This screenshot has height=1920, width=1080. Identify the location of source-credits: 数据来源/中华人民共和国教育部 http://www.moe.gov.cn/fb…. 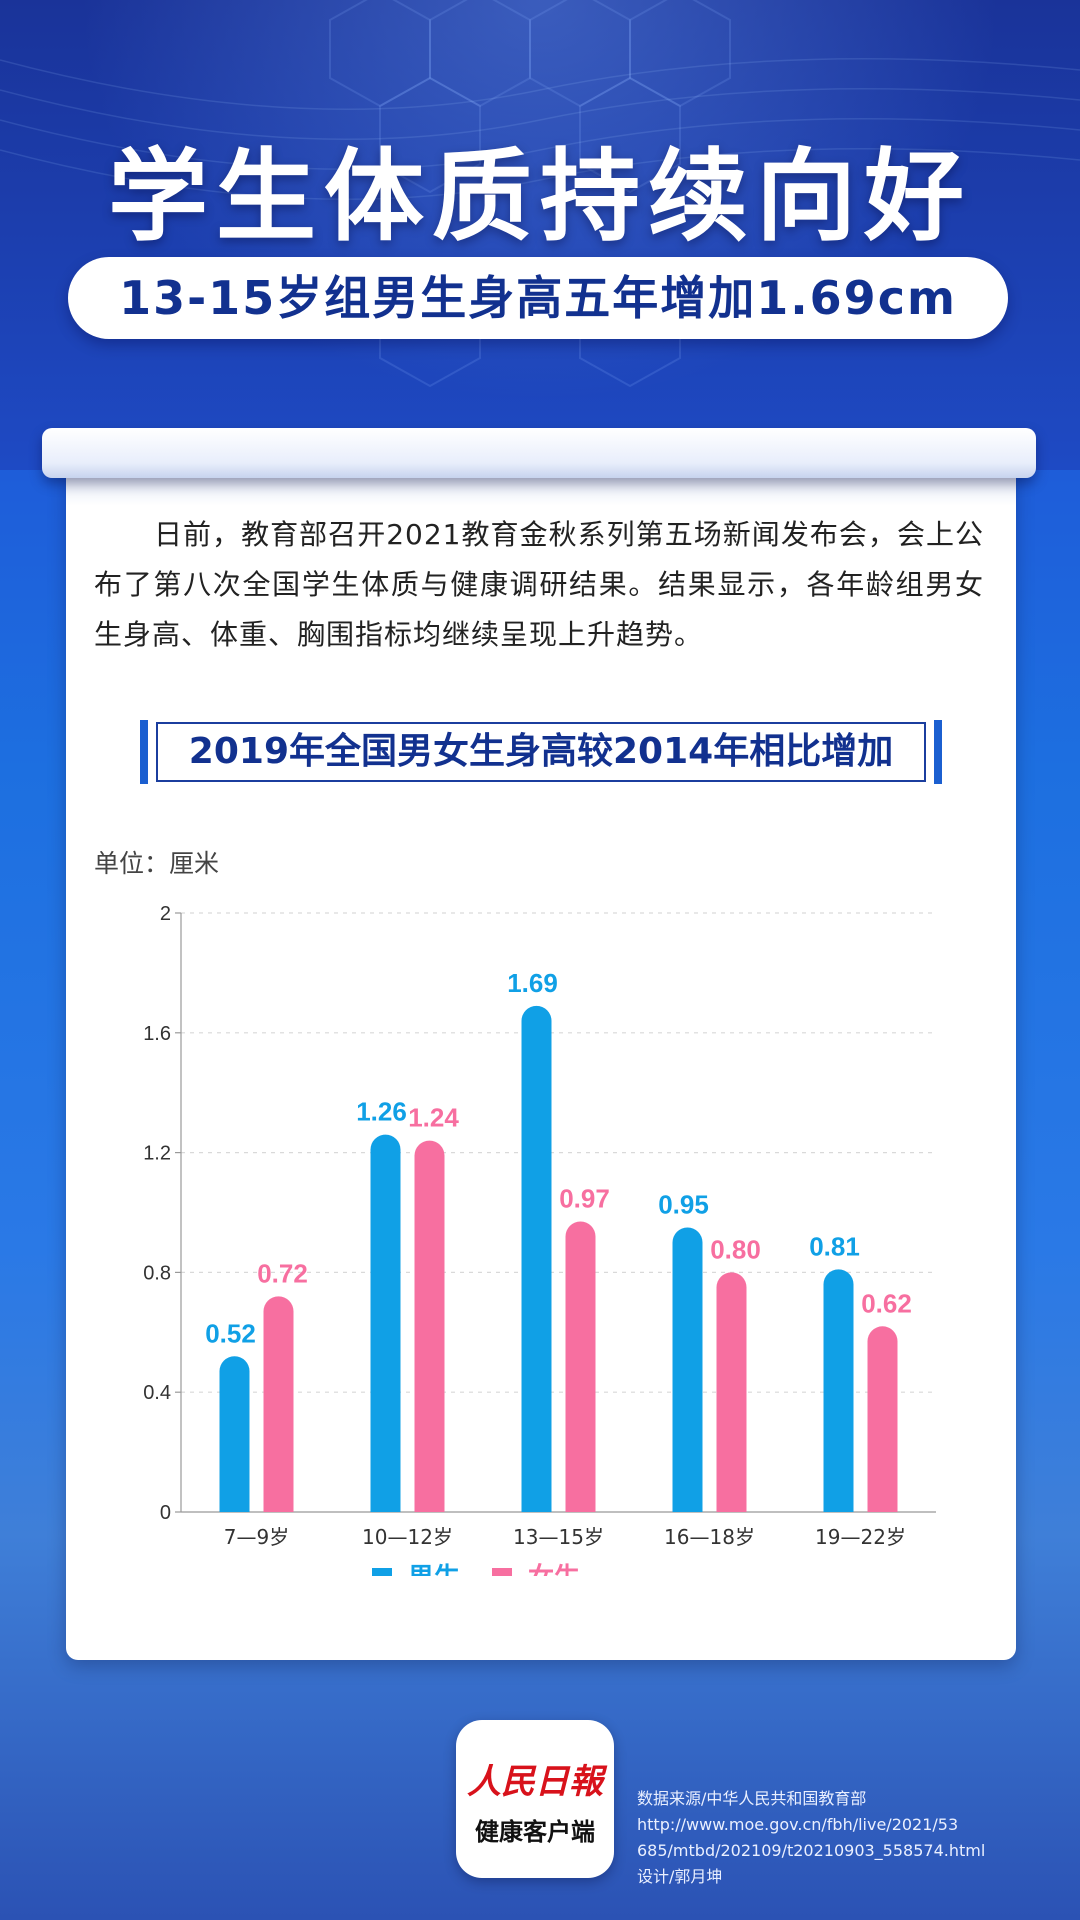
(847, 1838).